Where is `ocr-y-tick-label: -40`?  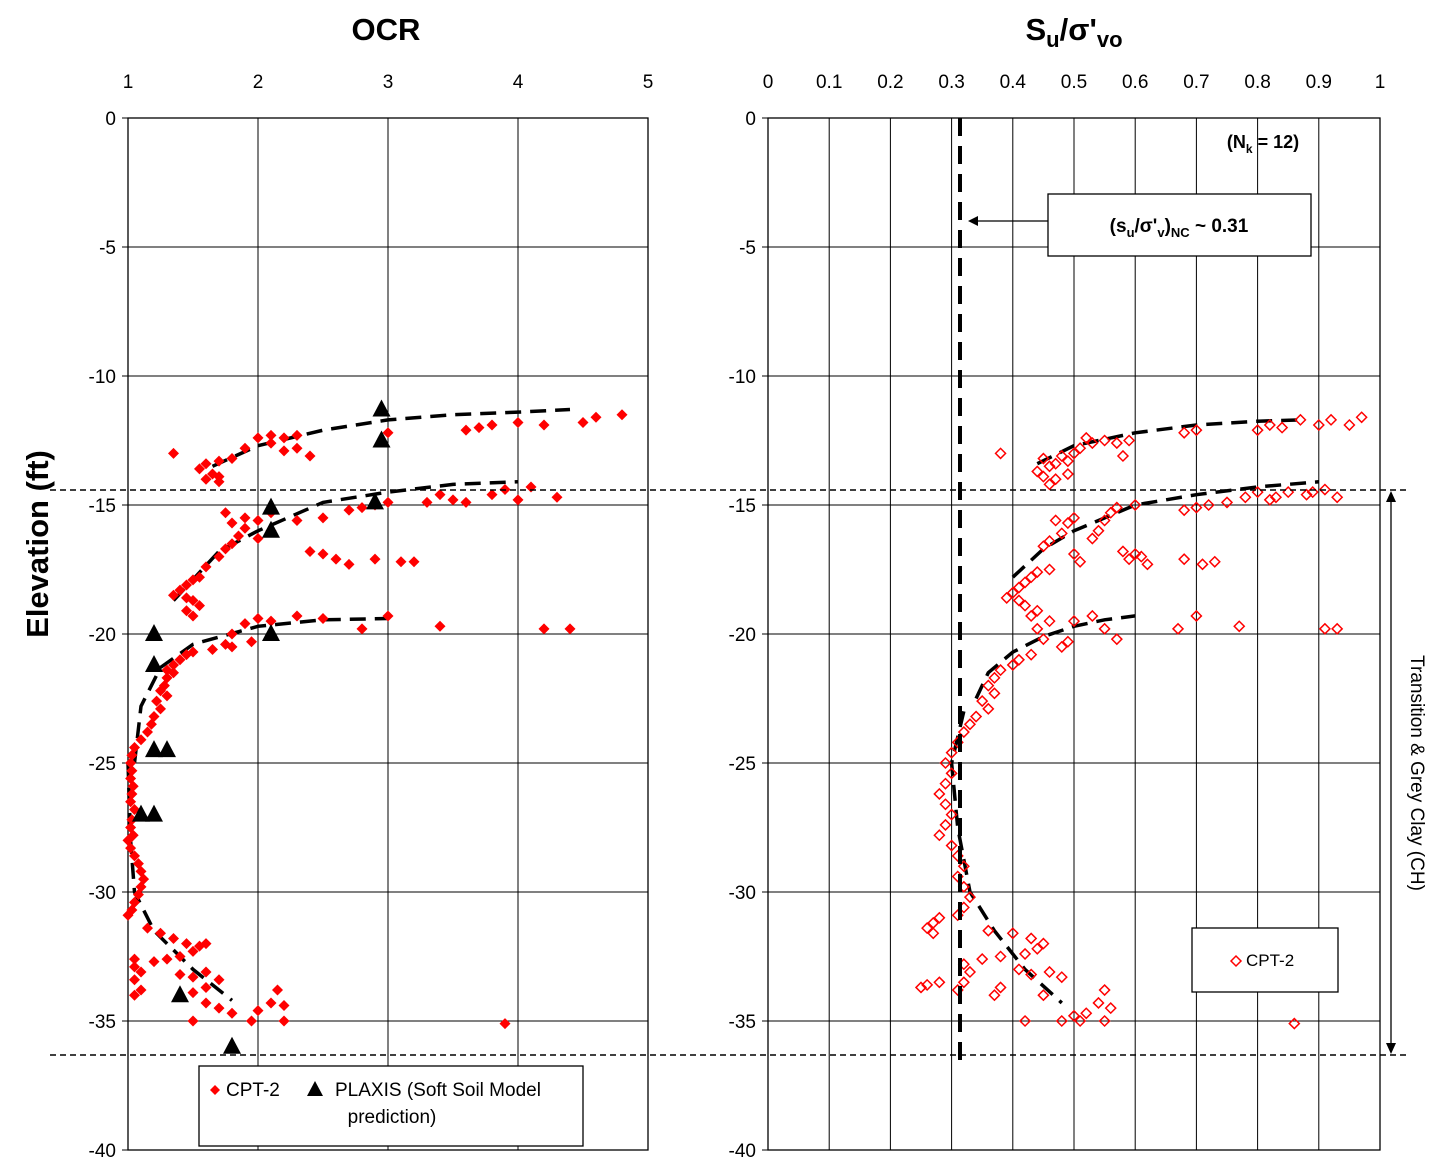 ocr-y-tick-label: -40 is located at coordinates (102, 1150).